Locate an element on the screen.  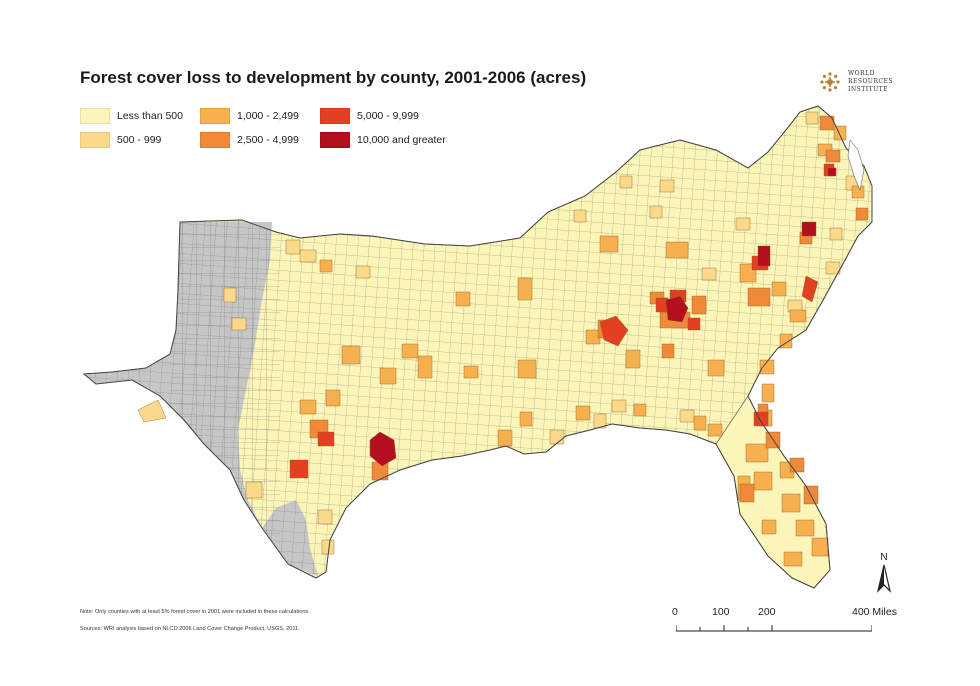
legend-item-10000-plus: 10,000 and greater is located at coordinates (383, 140).